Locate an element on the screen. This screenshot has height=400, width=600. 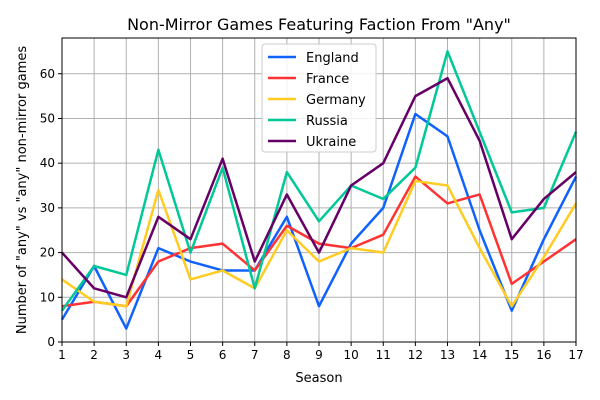
x-axis-ticks: 1 2 3 4 5 6 7 8 9 10 11 12 13 14 15 16 17 is located at coordinates (321, 352).